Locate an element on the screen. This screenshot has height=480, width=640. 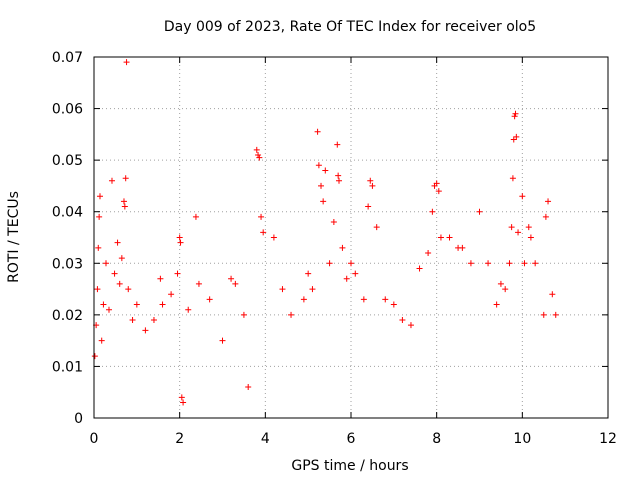
y-tick-label: 0.04 is located at coordinates (67, 213).